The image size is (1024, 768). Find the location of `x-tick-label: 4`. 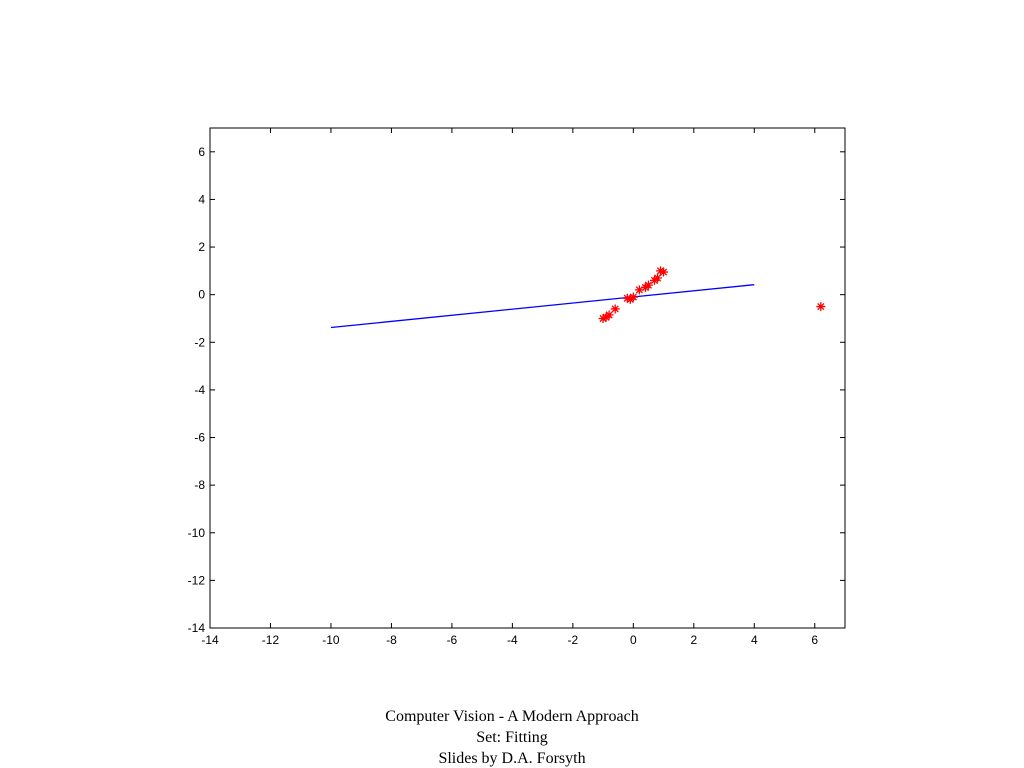

x-tick-label: 4 is located at coordinates (754, 640).